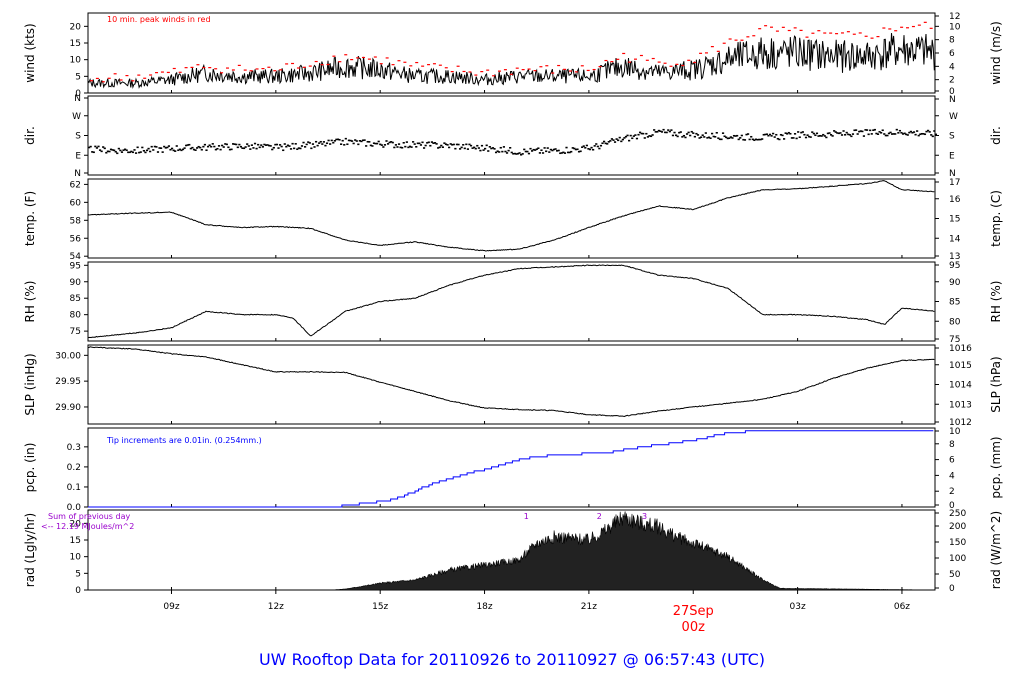 Image resolution: width=1024 pixels, height=700 pixels. I want to click on y-tick-label-right: 150, so click(957, 543).